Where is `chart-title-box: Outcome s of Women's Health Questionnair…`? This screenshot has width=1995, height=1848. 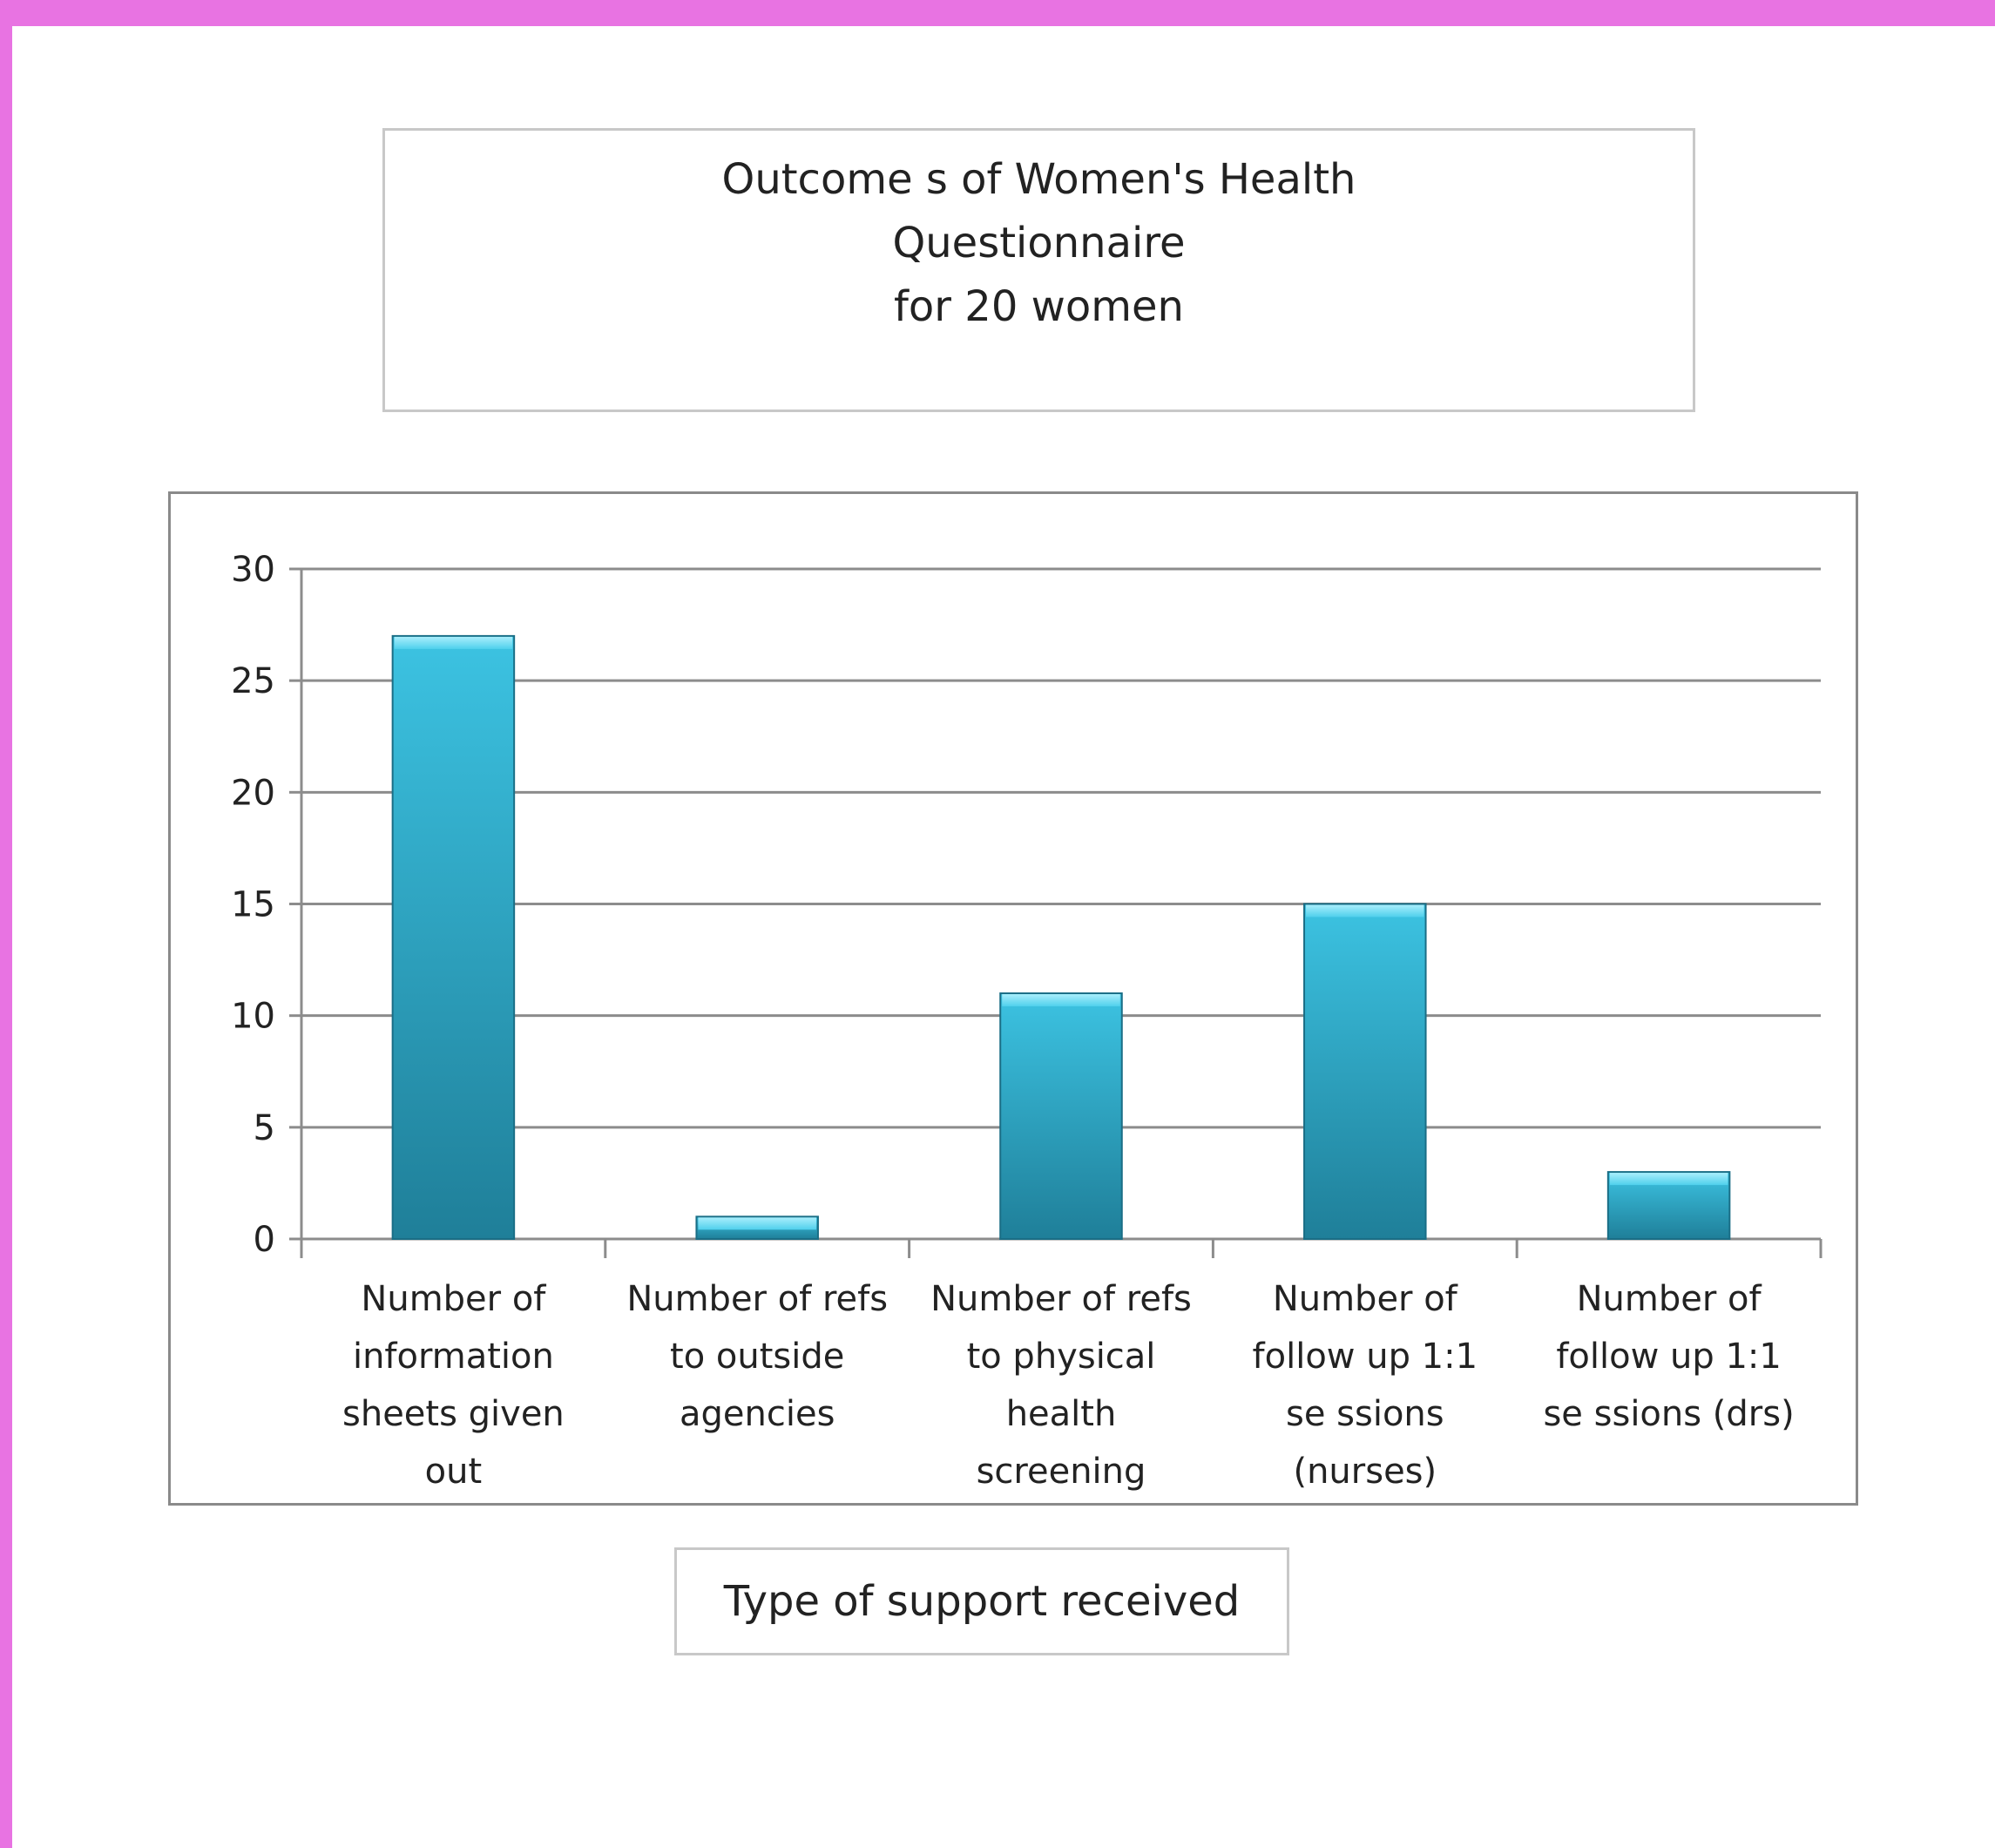
chart-title-box: Outcome s of Women's Health Questionnair… is located at coordinates (1038, 270).